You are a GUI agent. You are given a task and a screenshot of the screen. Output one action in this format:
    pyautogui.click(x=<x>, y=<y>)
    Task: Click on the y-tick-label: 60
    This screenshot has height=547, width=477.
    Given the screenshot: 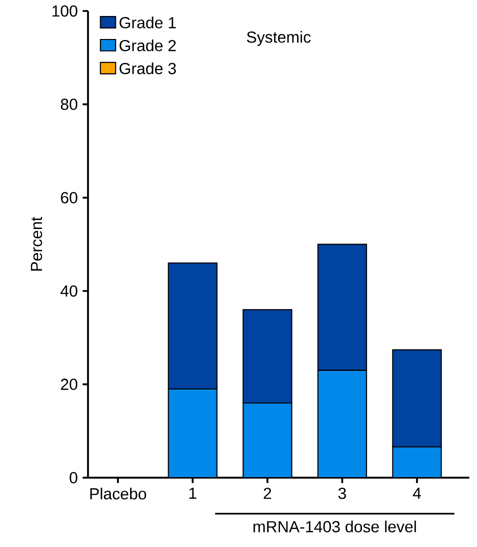 What is the action you would take?
    pyautogui.click(x=69, y=198)
    